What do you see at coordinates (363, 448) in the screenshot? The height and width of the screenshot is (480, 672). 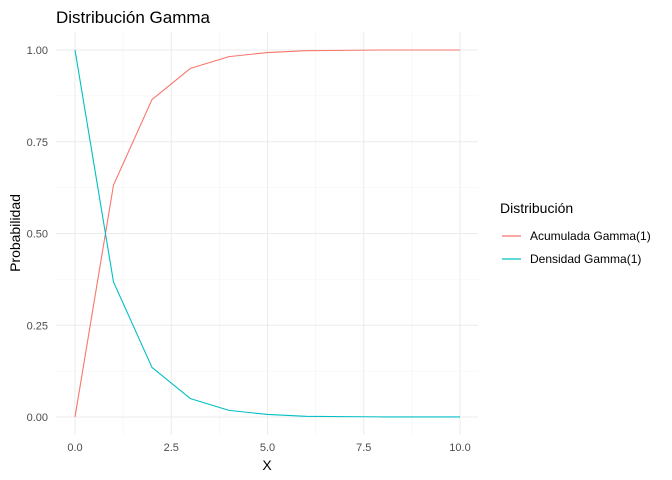 I see `x-tick-label: 7.5` at bounding box center [363, 448].